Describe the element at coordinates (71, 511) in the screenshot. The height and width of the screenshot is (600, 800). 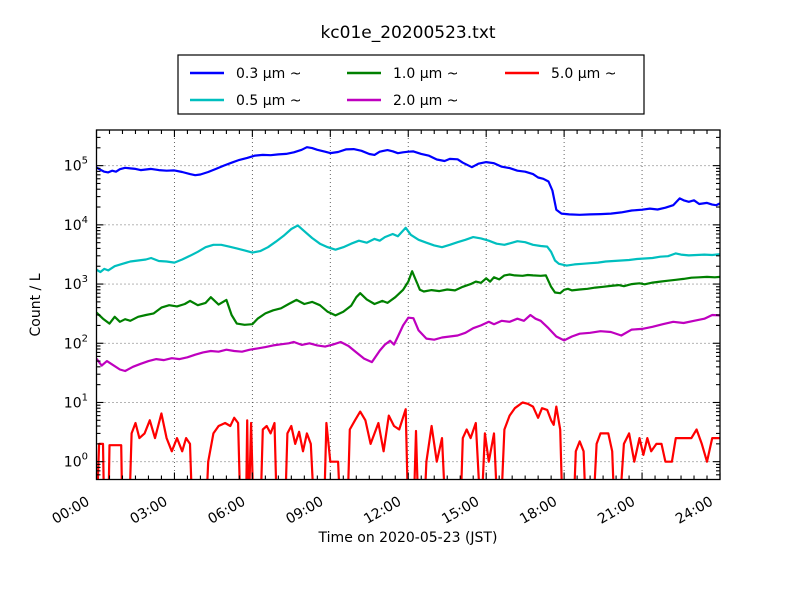
I see `x-tick-label: 00:00` at that location.